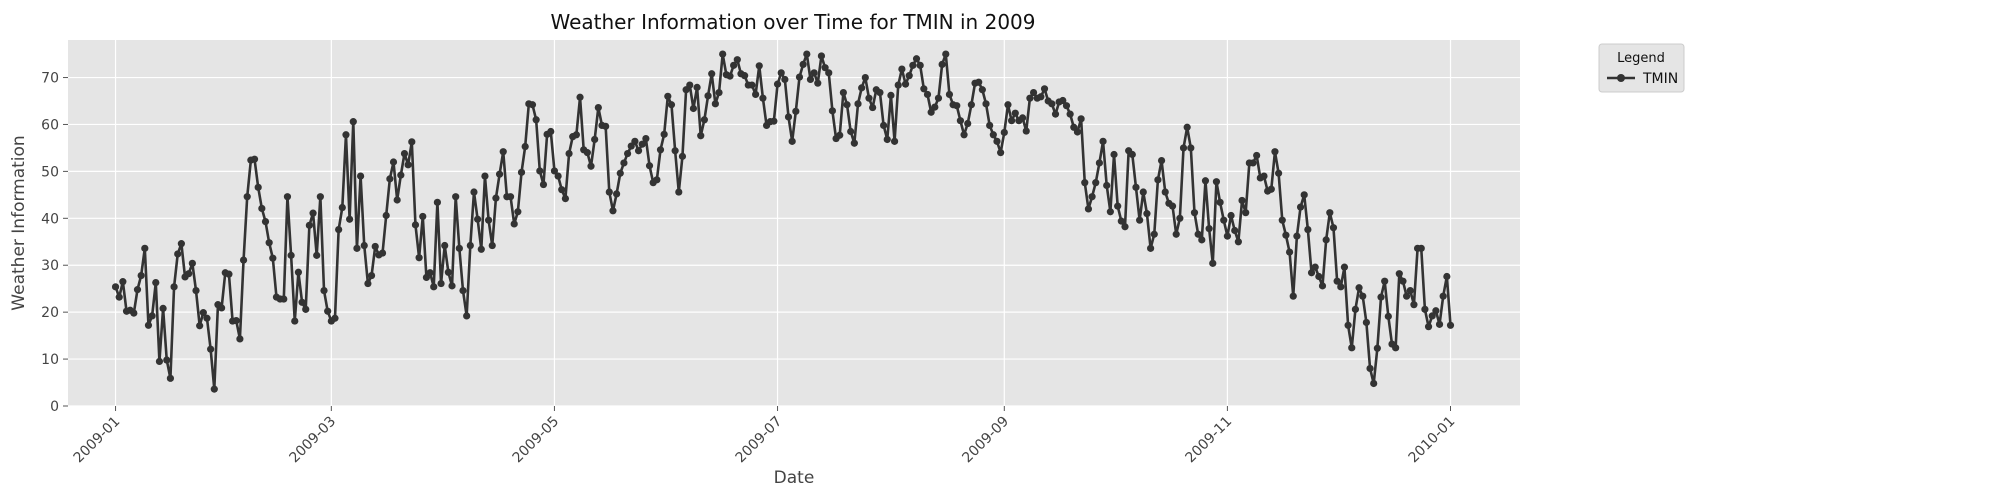 This screenshot has width=2000, height=500. What do you see at coordinates (794, 478) in the screenshot?
I see `x-axis-label: Date` at bounding box center [794, 478].